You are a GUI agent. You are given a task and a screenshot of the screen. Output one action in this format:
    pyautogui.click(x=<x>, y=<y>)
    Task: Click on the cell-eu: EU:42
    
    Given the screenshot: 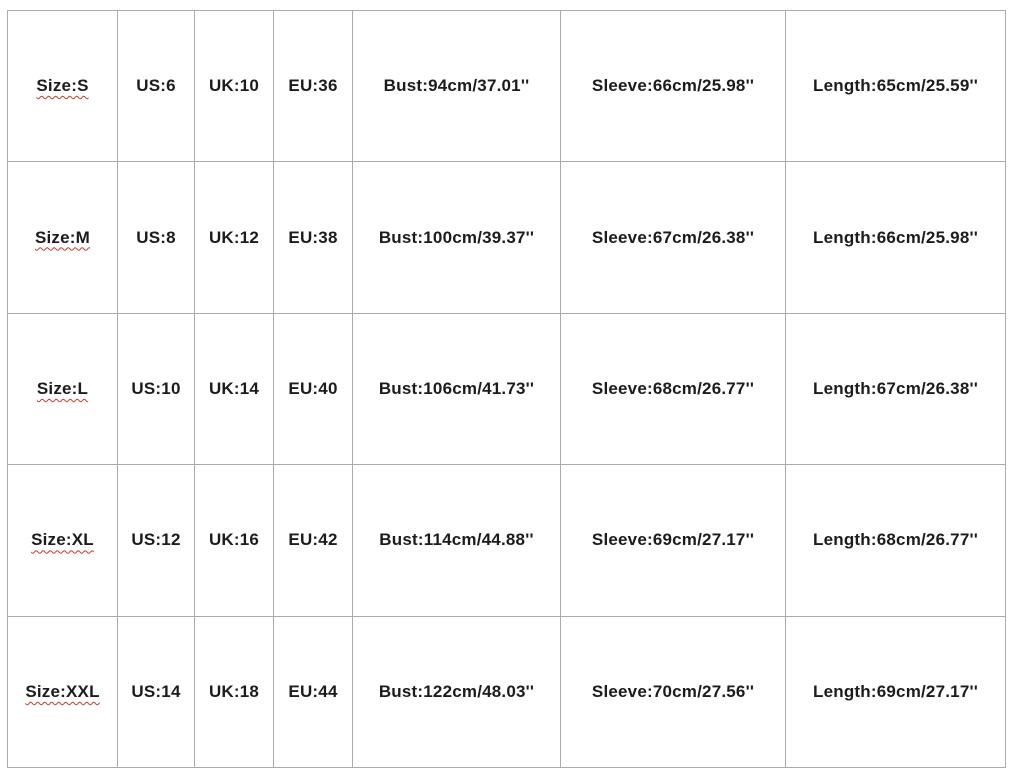 What is the action you would take?
    pyautogui.click(x=313, y=540)
    